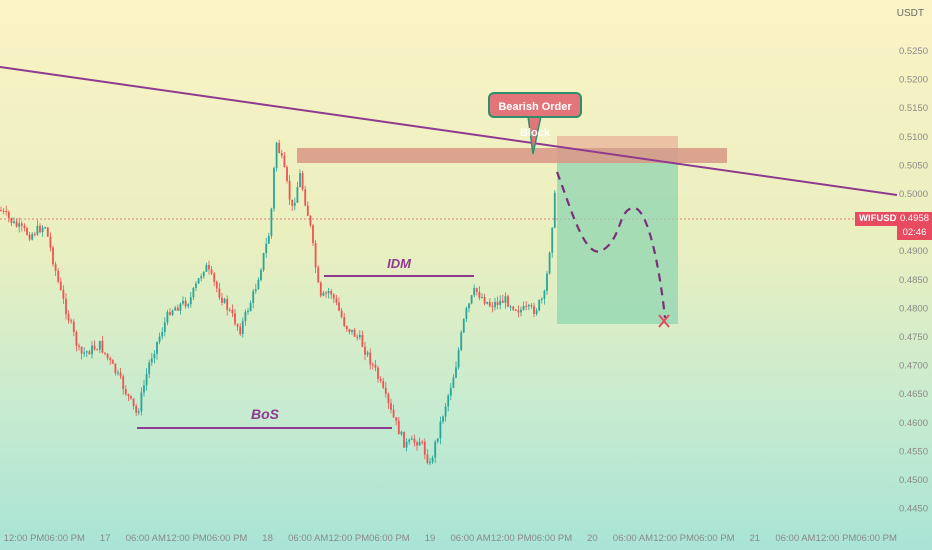 Image resolution: width=932 pixels, height=550 pixels. What do you see at coordinates (913, 137) in the screenshot?
I see `price-tick-label: 0.5100` at bounding box center [913, 137].